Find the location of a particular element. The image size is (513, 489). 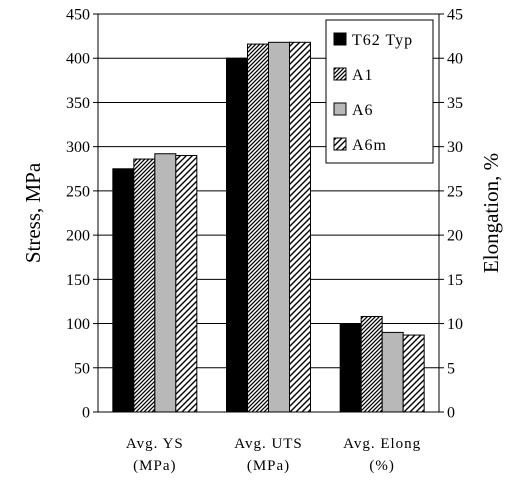

left-tick-label: 400 is located at coordinates (78, 59).